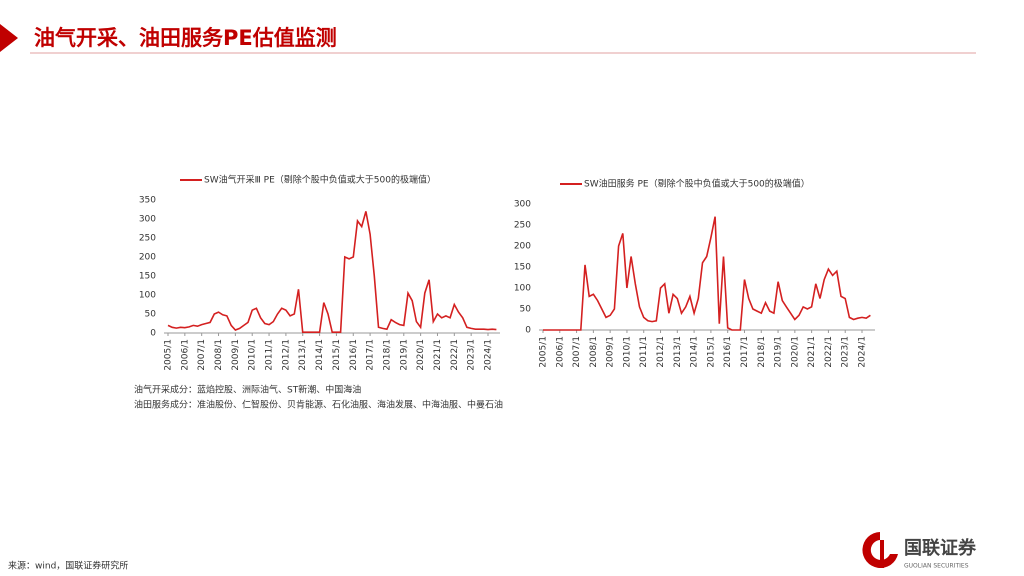 This screenshot has width=1024, height=576. I want to click on legend-label: SW油气开采Ⅲ PE（剔除个股中负值或大于500的极端值）, so click(320, 180).